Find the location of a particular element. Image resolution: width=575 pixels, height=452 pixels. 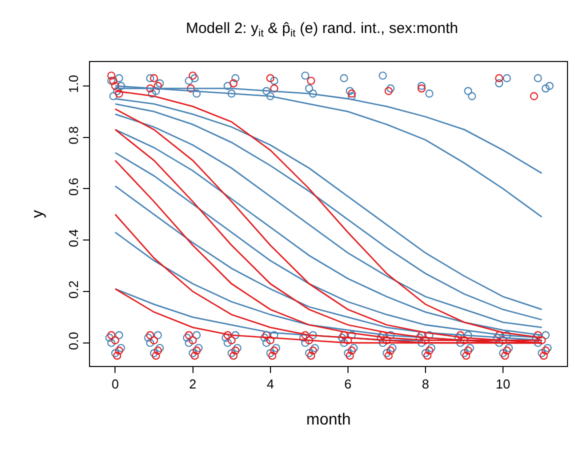

x-tick-label: 4 is located at coordinates (270, 384).